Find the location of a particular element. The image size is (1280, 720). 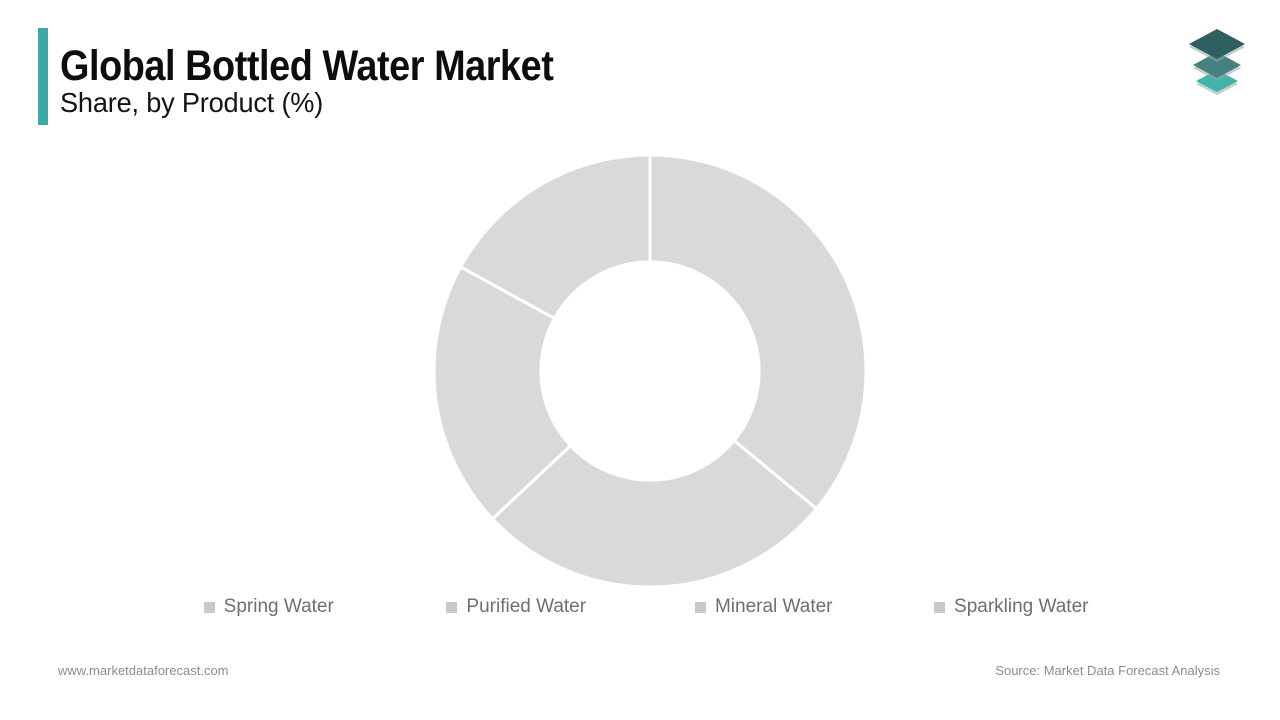

page-title: Global Bottled Water Market is located at coordinates (307, 66).